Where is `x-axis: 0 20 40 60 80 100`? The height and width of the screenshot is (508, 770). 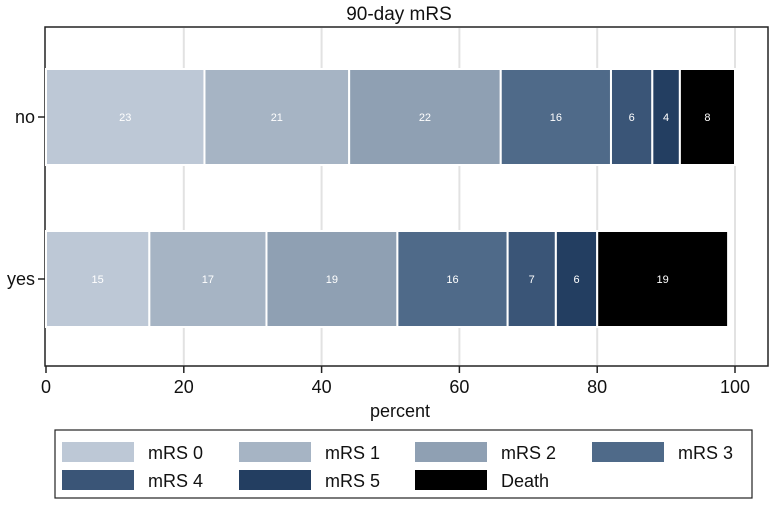 x-axis: 0 20 40 60 80 100 is located at coordinates (395, 381).